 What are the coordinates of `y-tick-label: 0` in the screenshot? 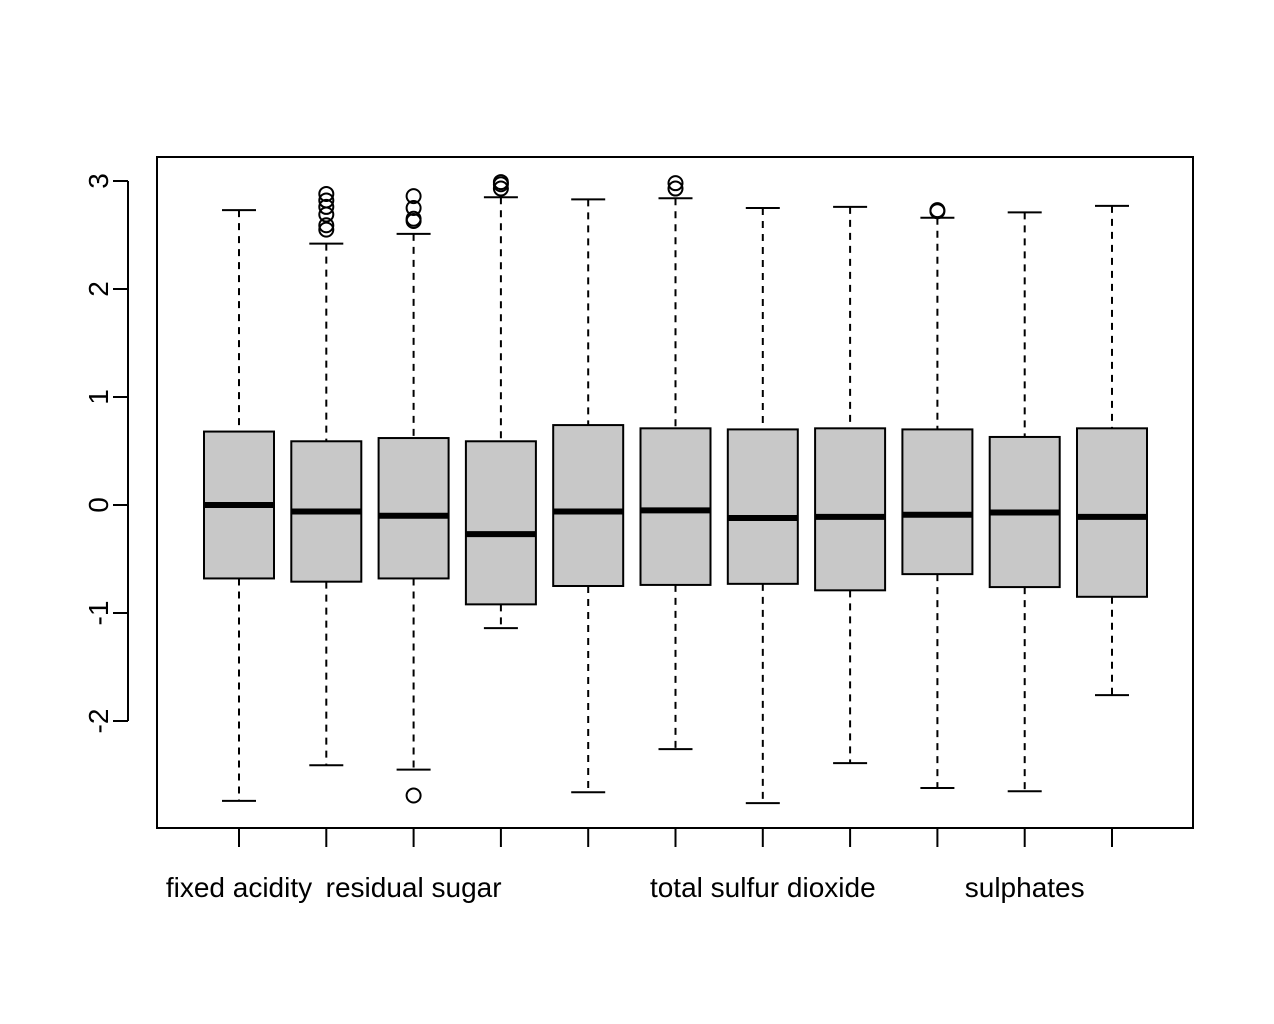 It's located at (98, 505).